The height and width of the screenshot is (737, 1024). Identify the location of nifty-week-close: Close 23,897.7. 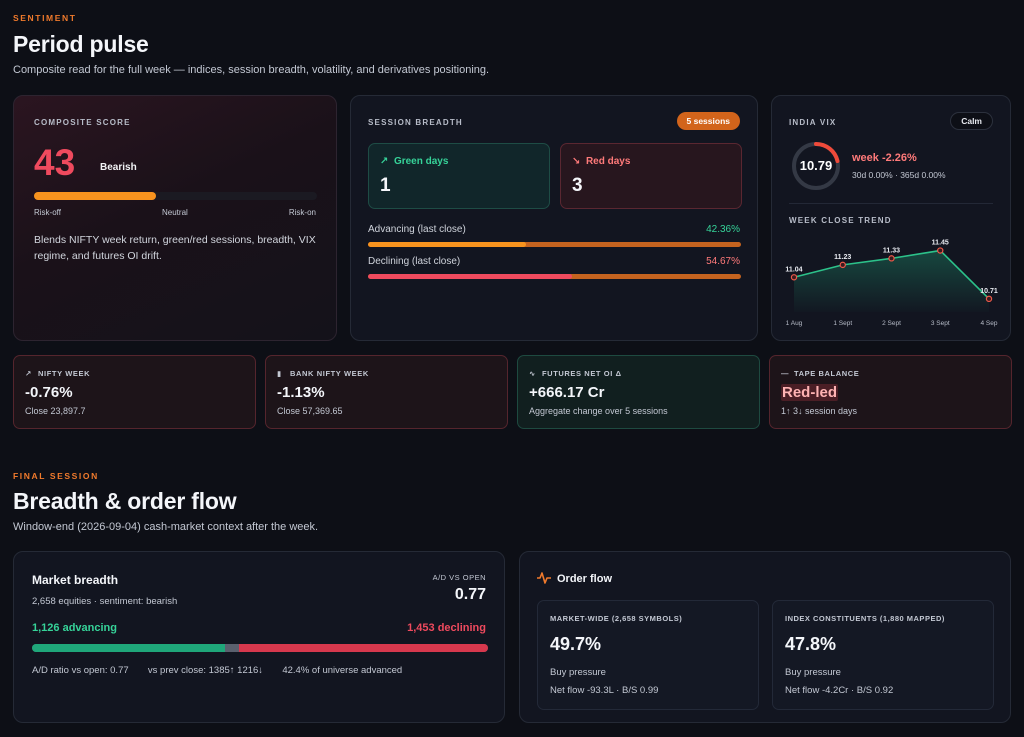
(55, 411).